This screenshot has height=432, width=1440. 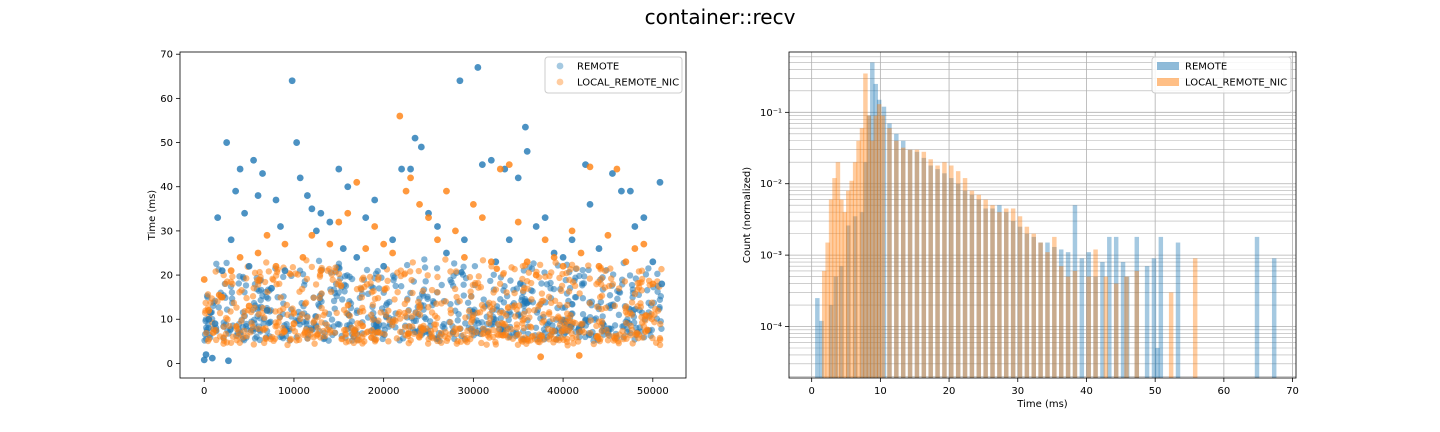 What do you see at coordinates (747, 215) in the screenshot?
I see `y-axis-label: Count (normalized)` at bounding box center [747, 215].